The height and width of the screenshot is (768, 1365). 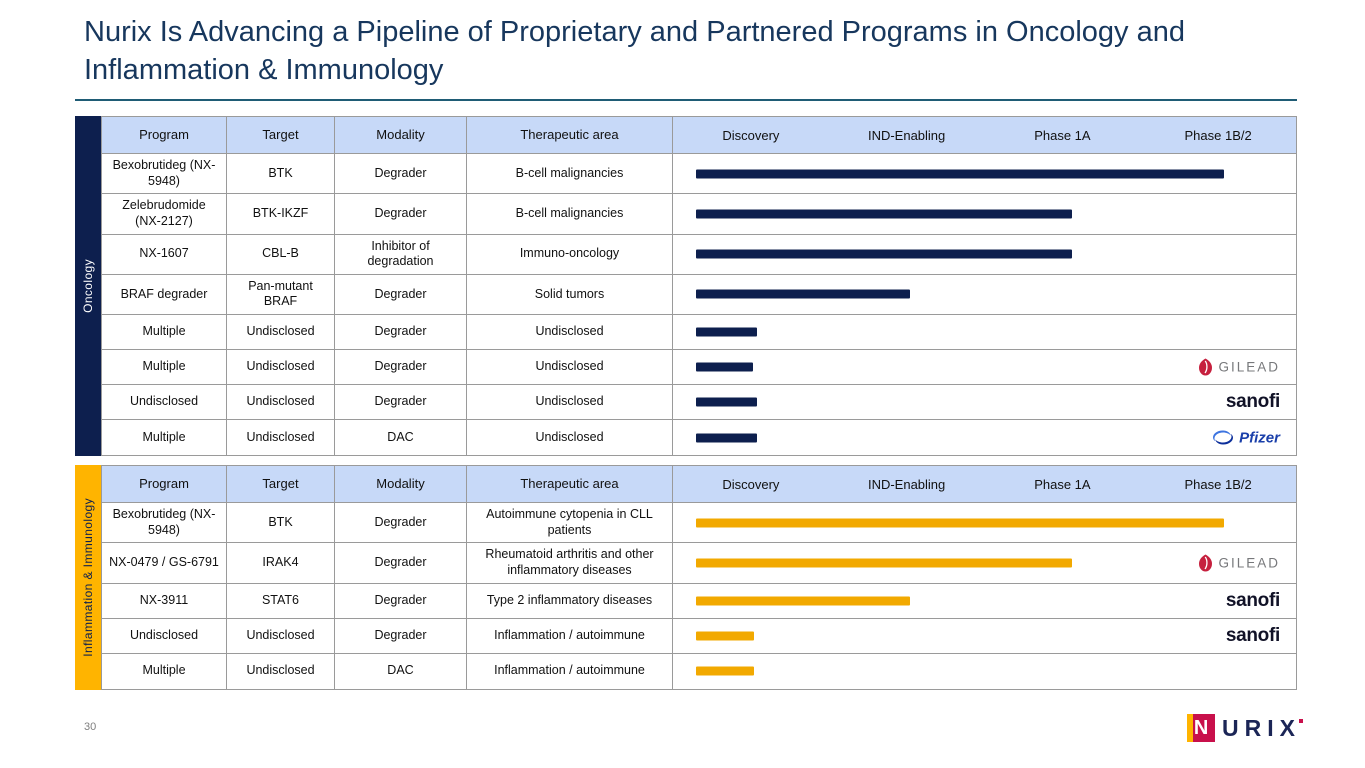 What do you see at coordinates (1261, 727) in the screenshot?
I see `nurix-wordmark: URIX` at bounding box center [1261, 727].